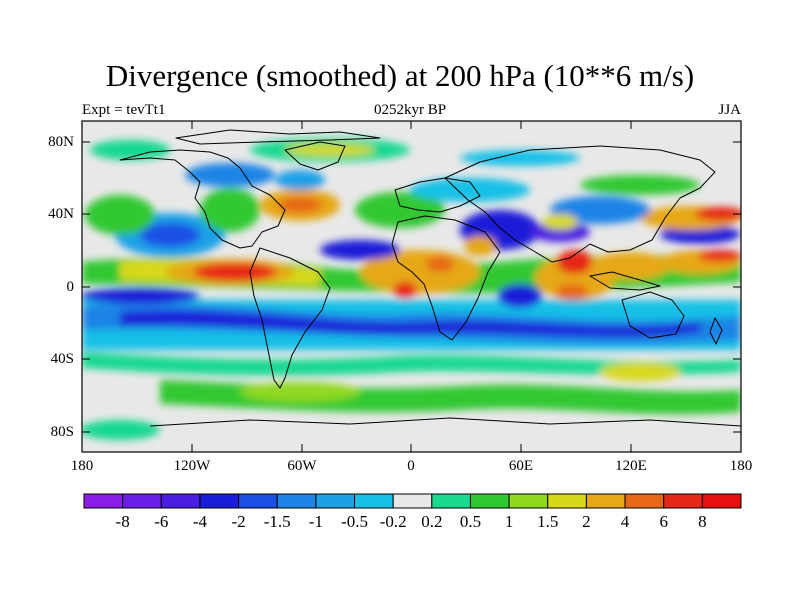 The width and height of the screenshot is (800, 600). Describe the element at coordinates (277, 521) in the screenshot. I see `colorbar-label: -1.5` at that location.